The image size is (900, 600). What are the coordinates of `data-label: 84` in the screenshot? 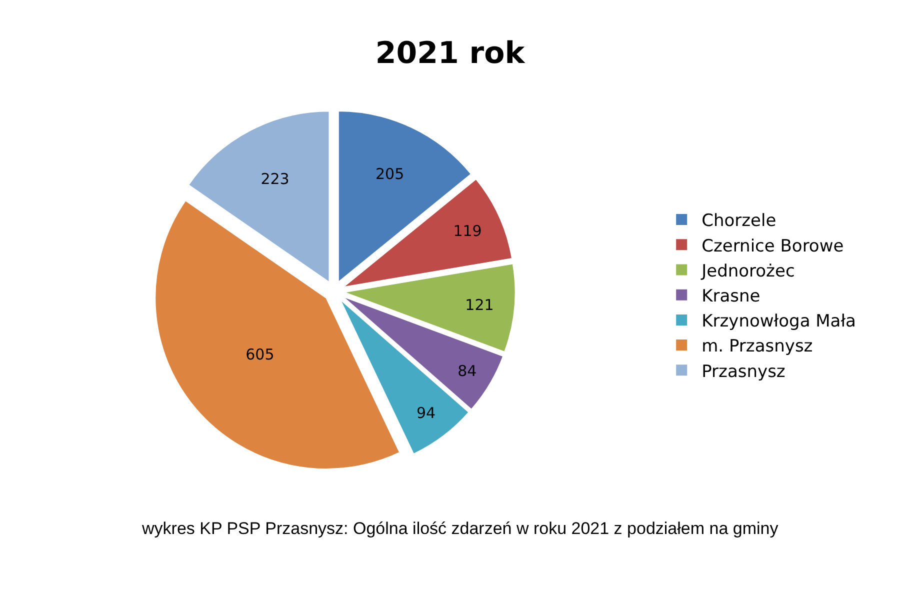 It's located at (467, 371).